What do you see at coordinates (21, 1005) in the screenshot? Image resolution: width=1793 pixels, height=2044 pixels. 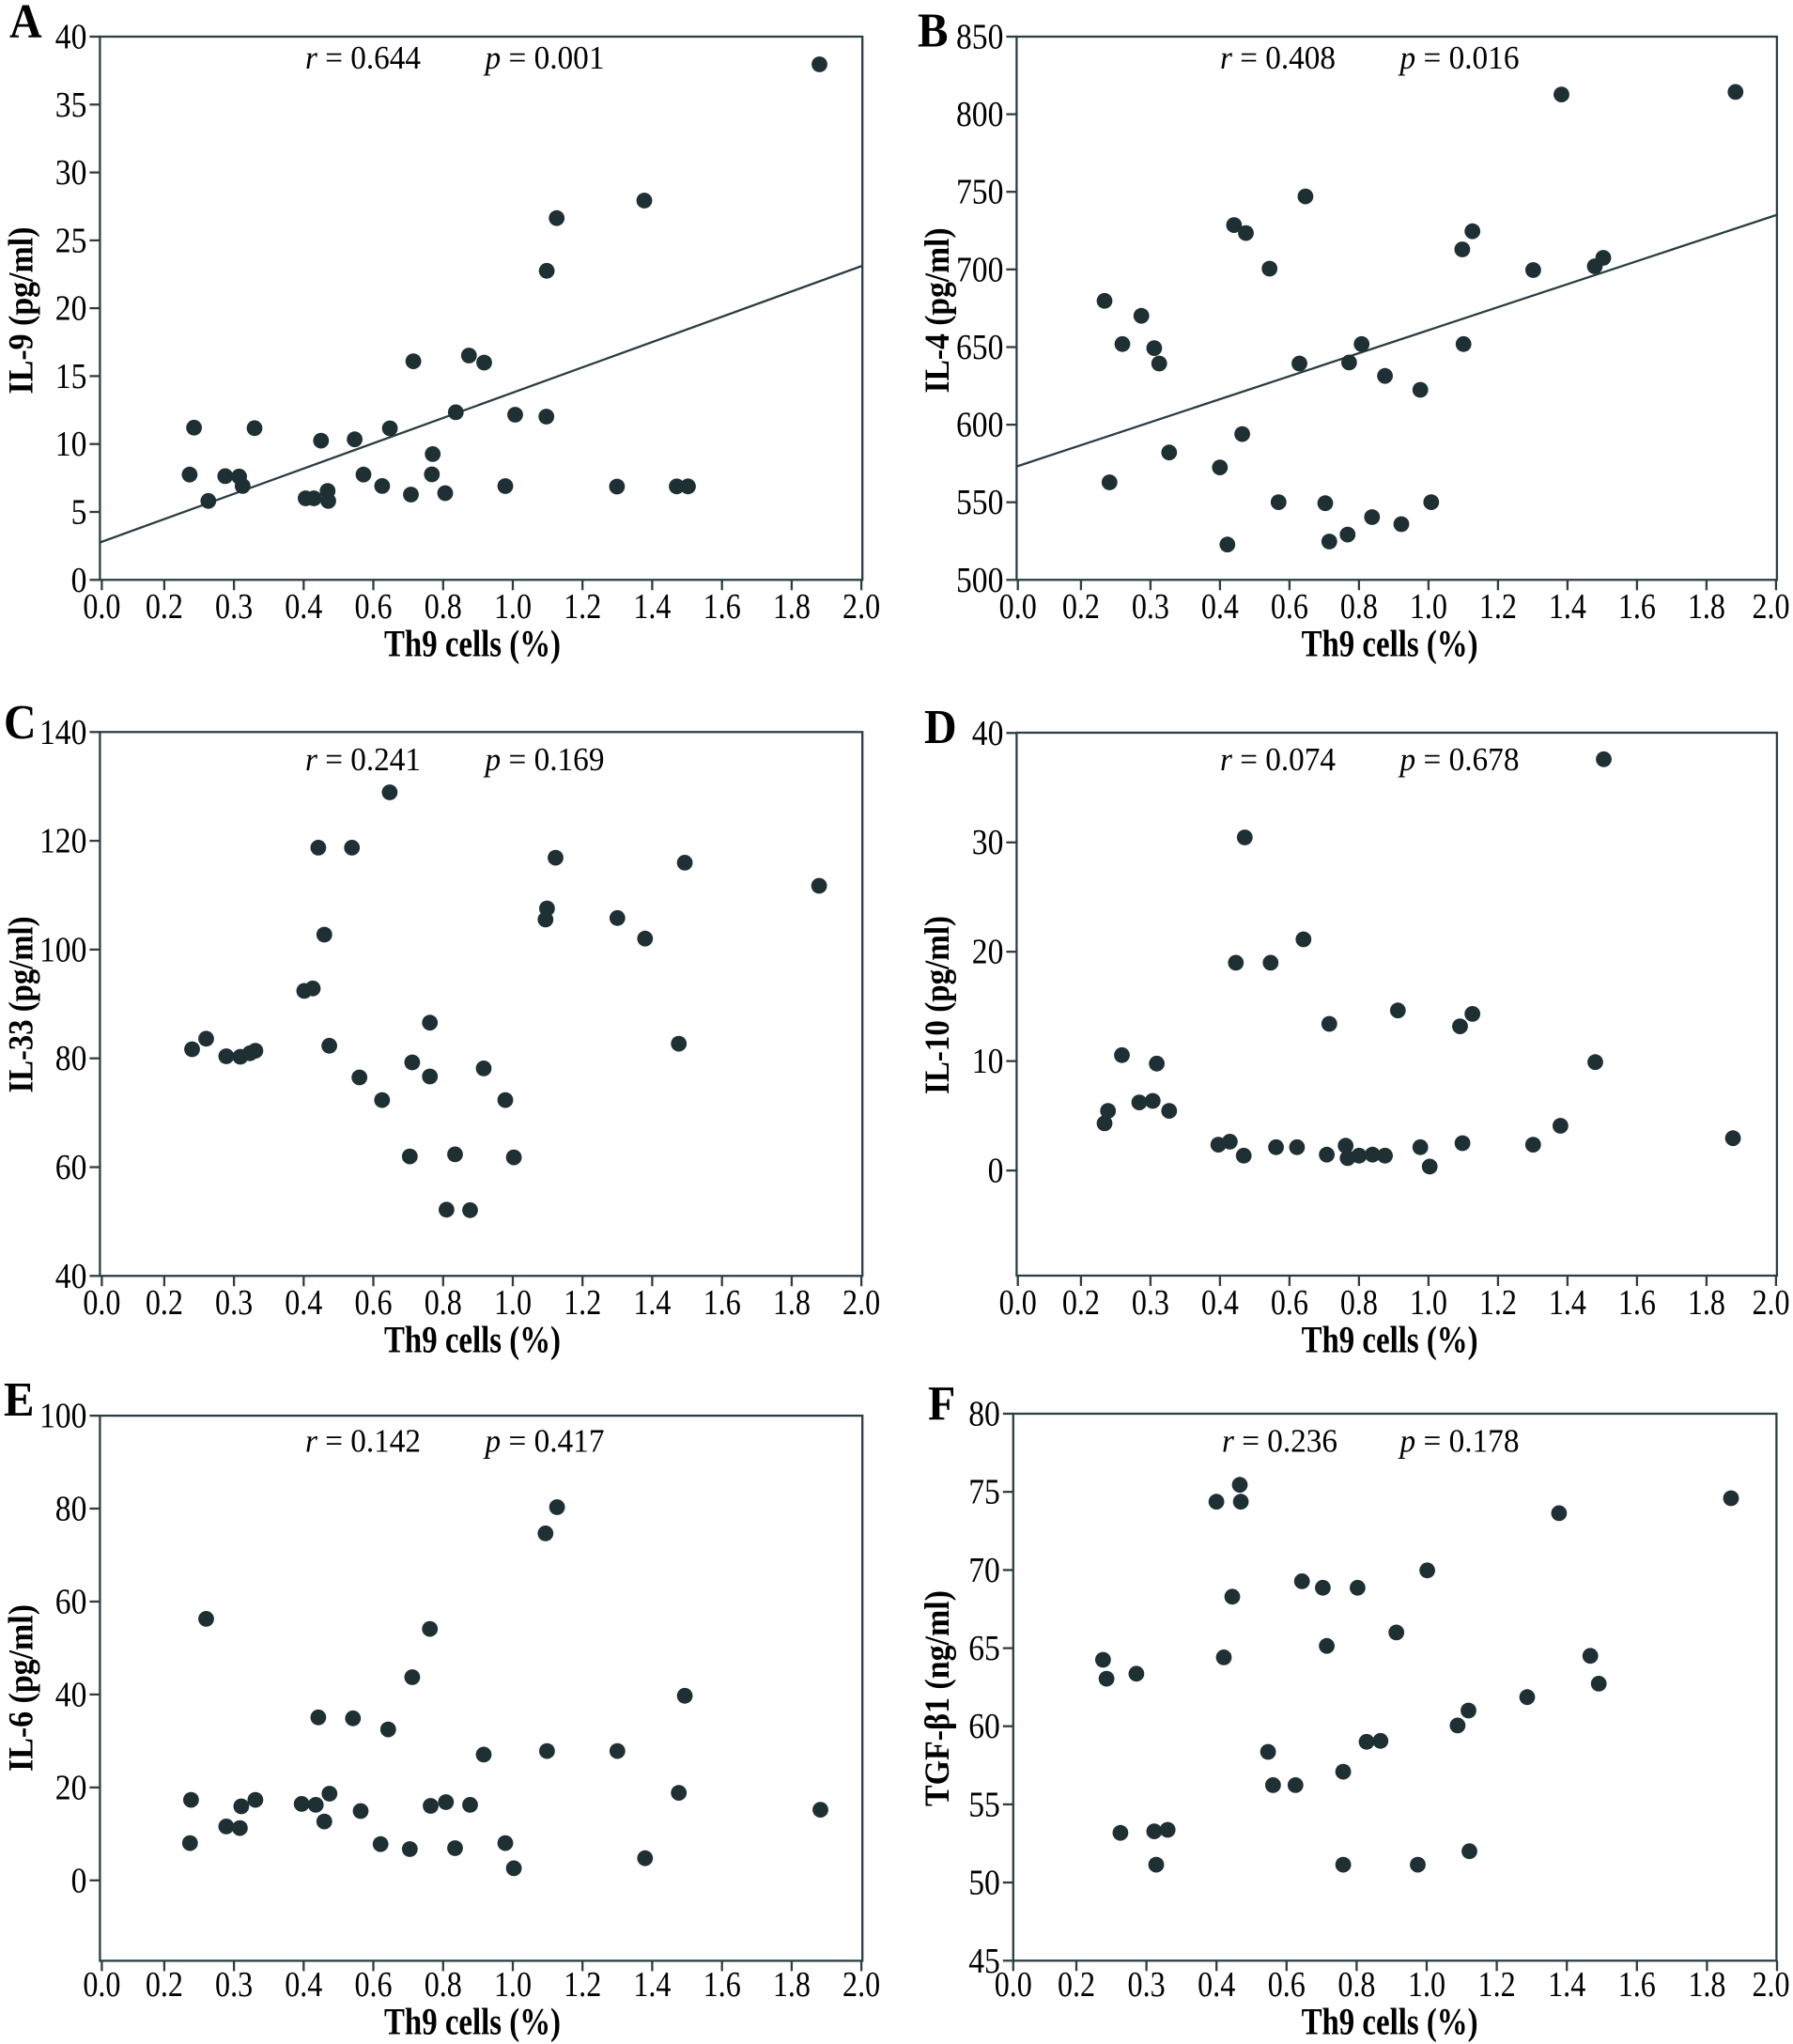 I see `svg-text: IL-33 (pg/ml)` at bounding box center [21, 1005].